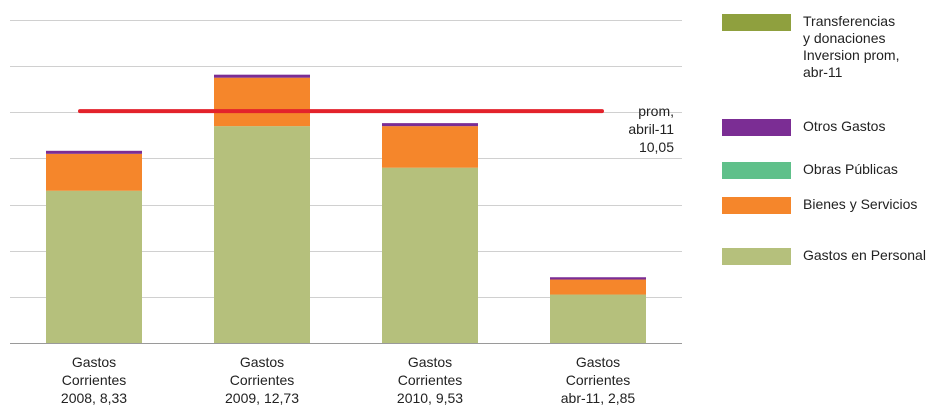  I want to click on legend-label: Obras Públicas, so click(850, 169).